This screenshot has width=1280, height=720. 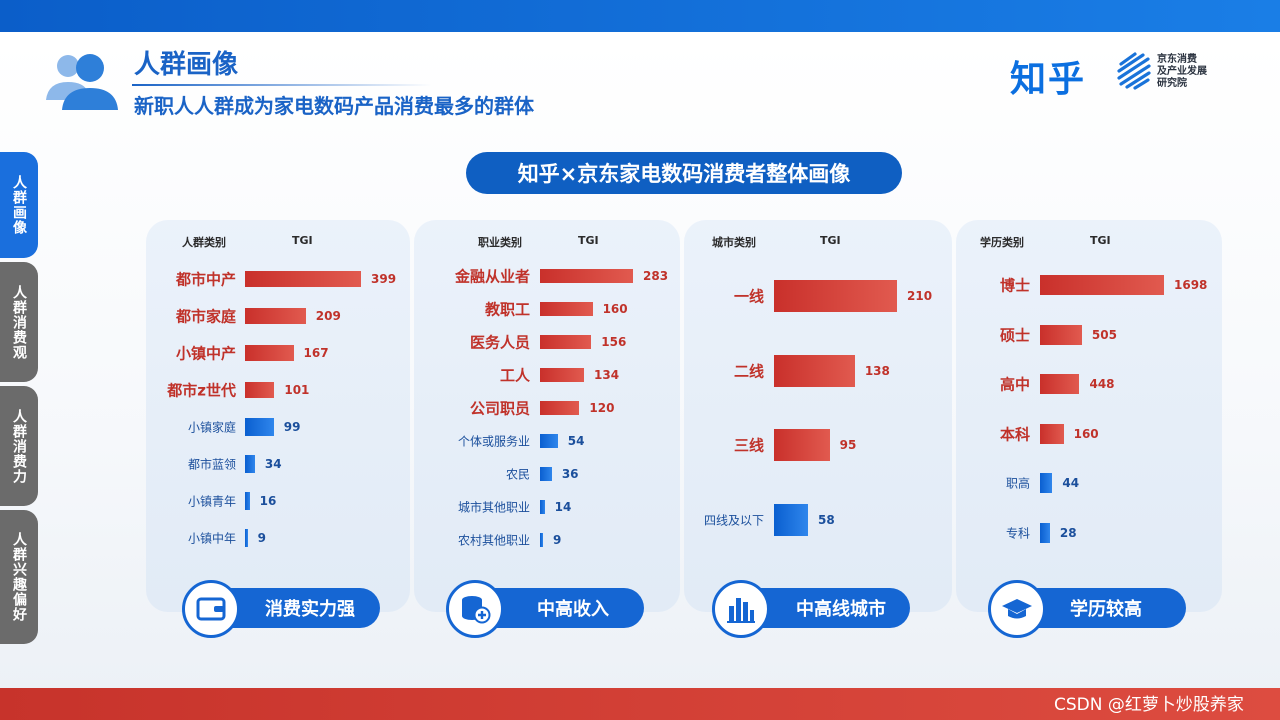 What do you see at coordinates (282, 85) in the screenshot?
I see `title-underline` at bounding box center [282, 85].